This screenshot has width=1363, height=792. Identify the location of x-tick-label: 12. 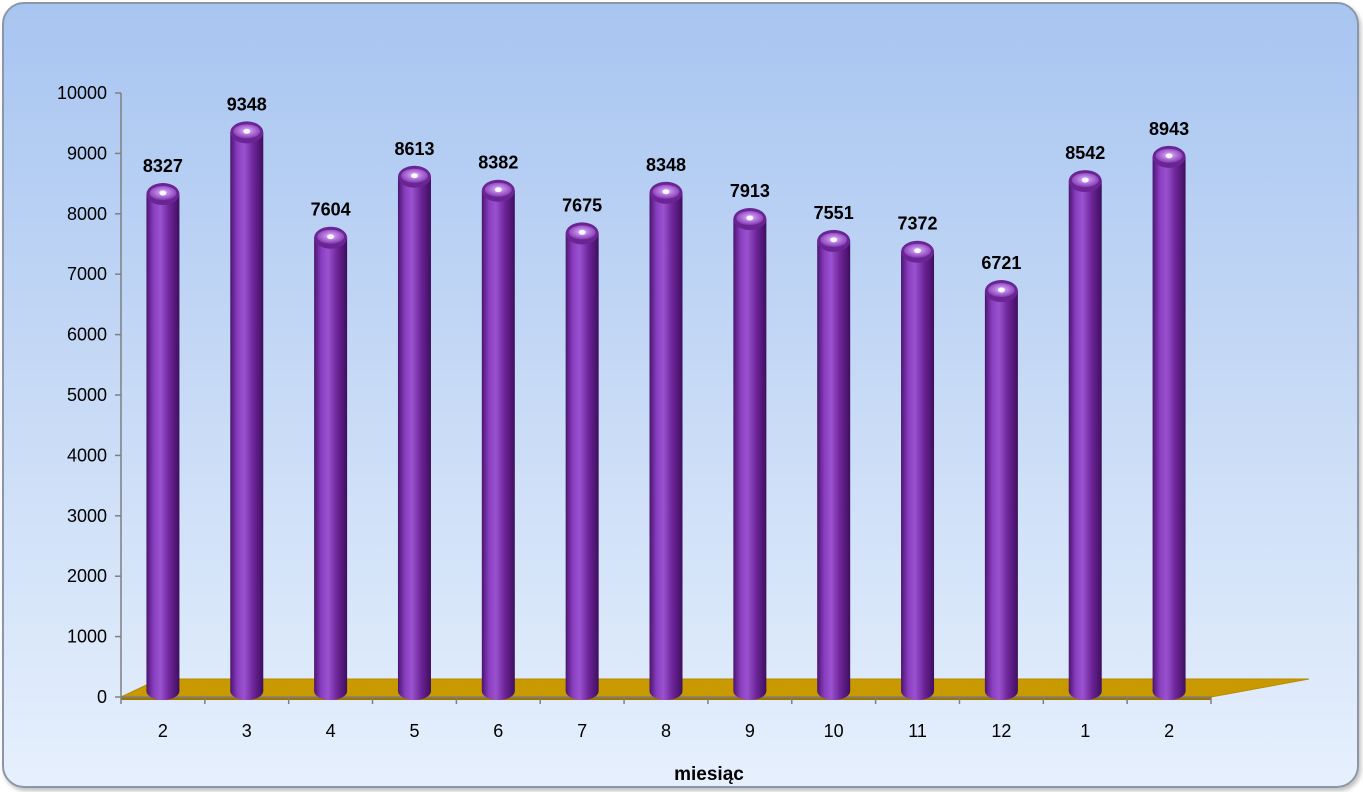
(1001, 731).